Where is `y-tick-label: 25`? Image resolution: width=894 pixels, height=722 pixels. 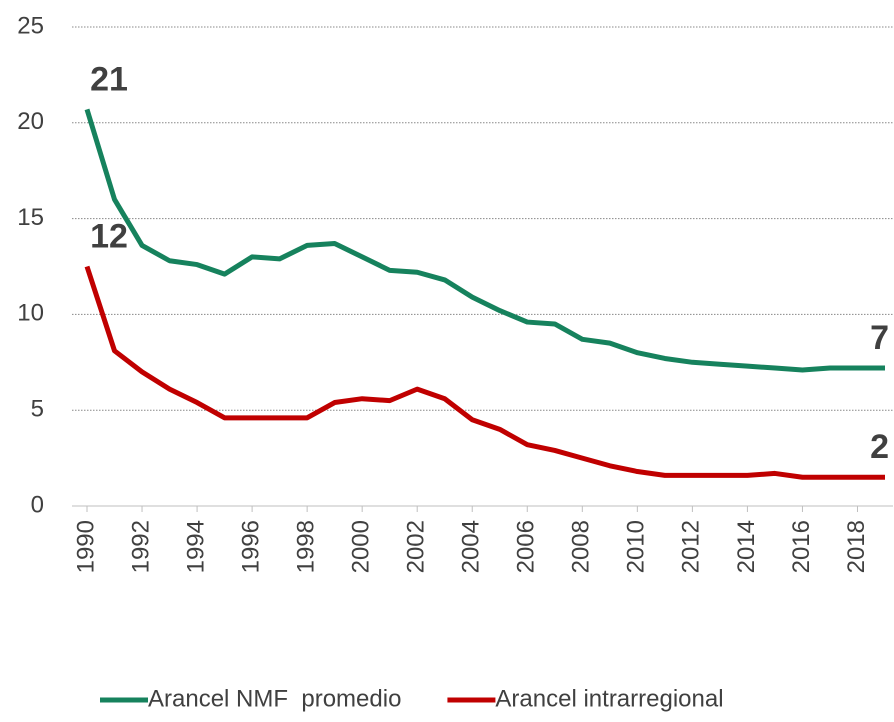 y-tick-label: 25 is located at coordinates (30, 25).